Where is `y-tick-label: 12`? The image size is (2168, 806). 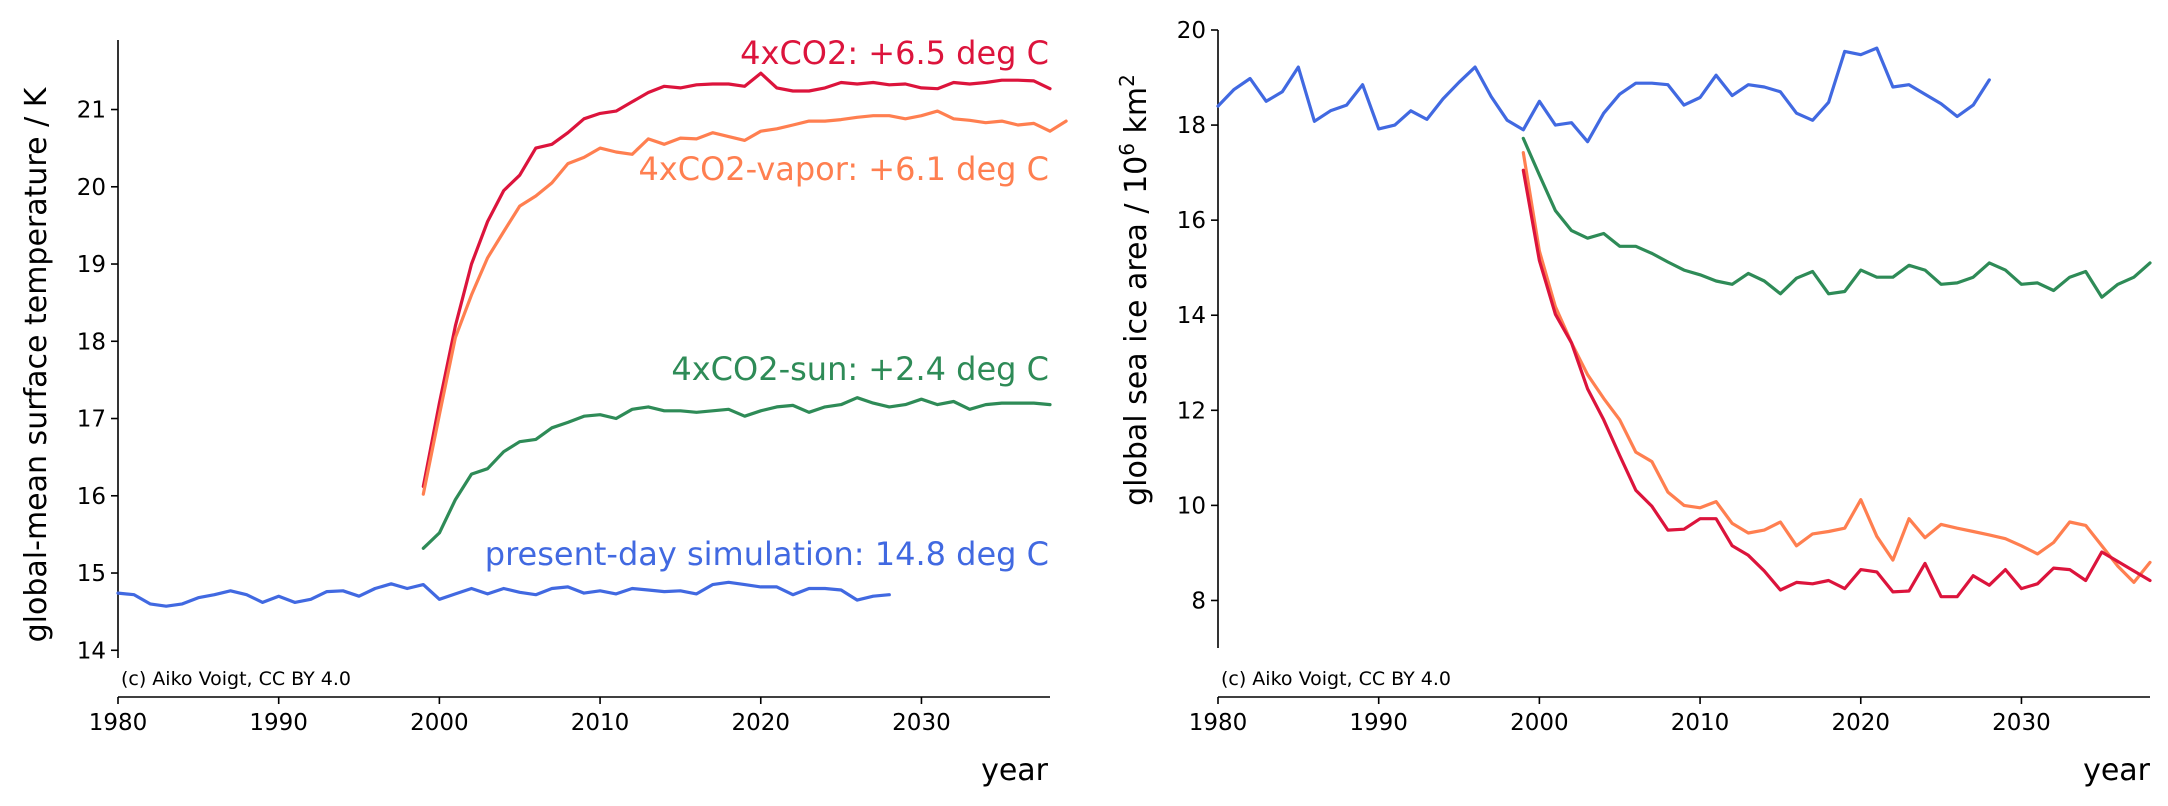
y-tick-label: 12 is located at coordinates (1191, 411).